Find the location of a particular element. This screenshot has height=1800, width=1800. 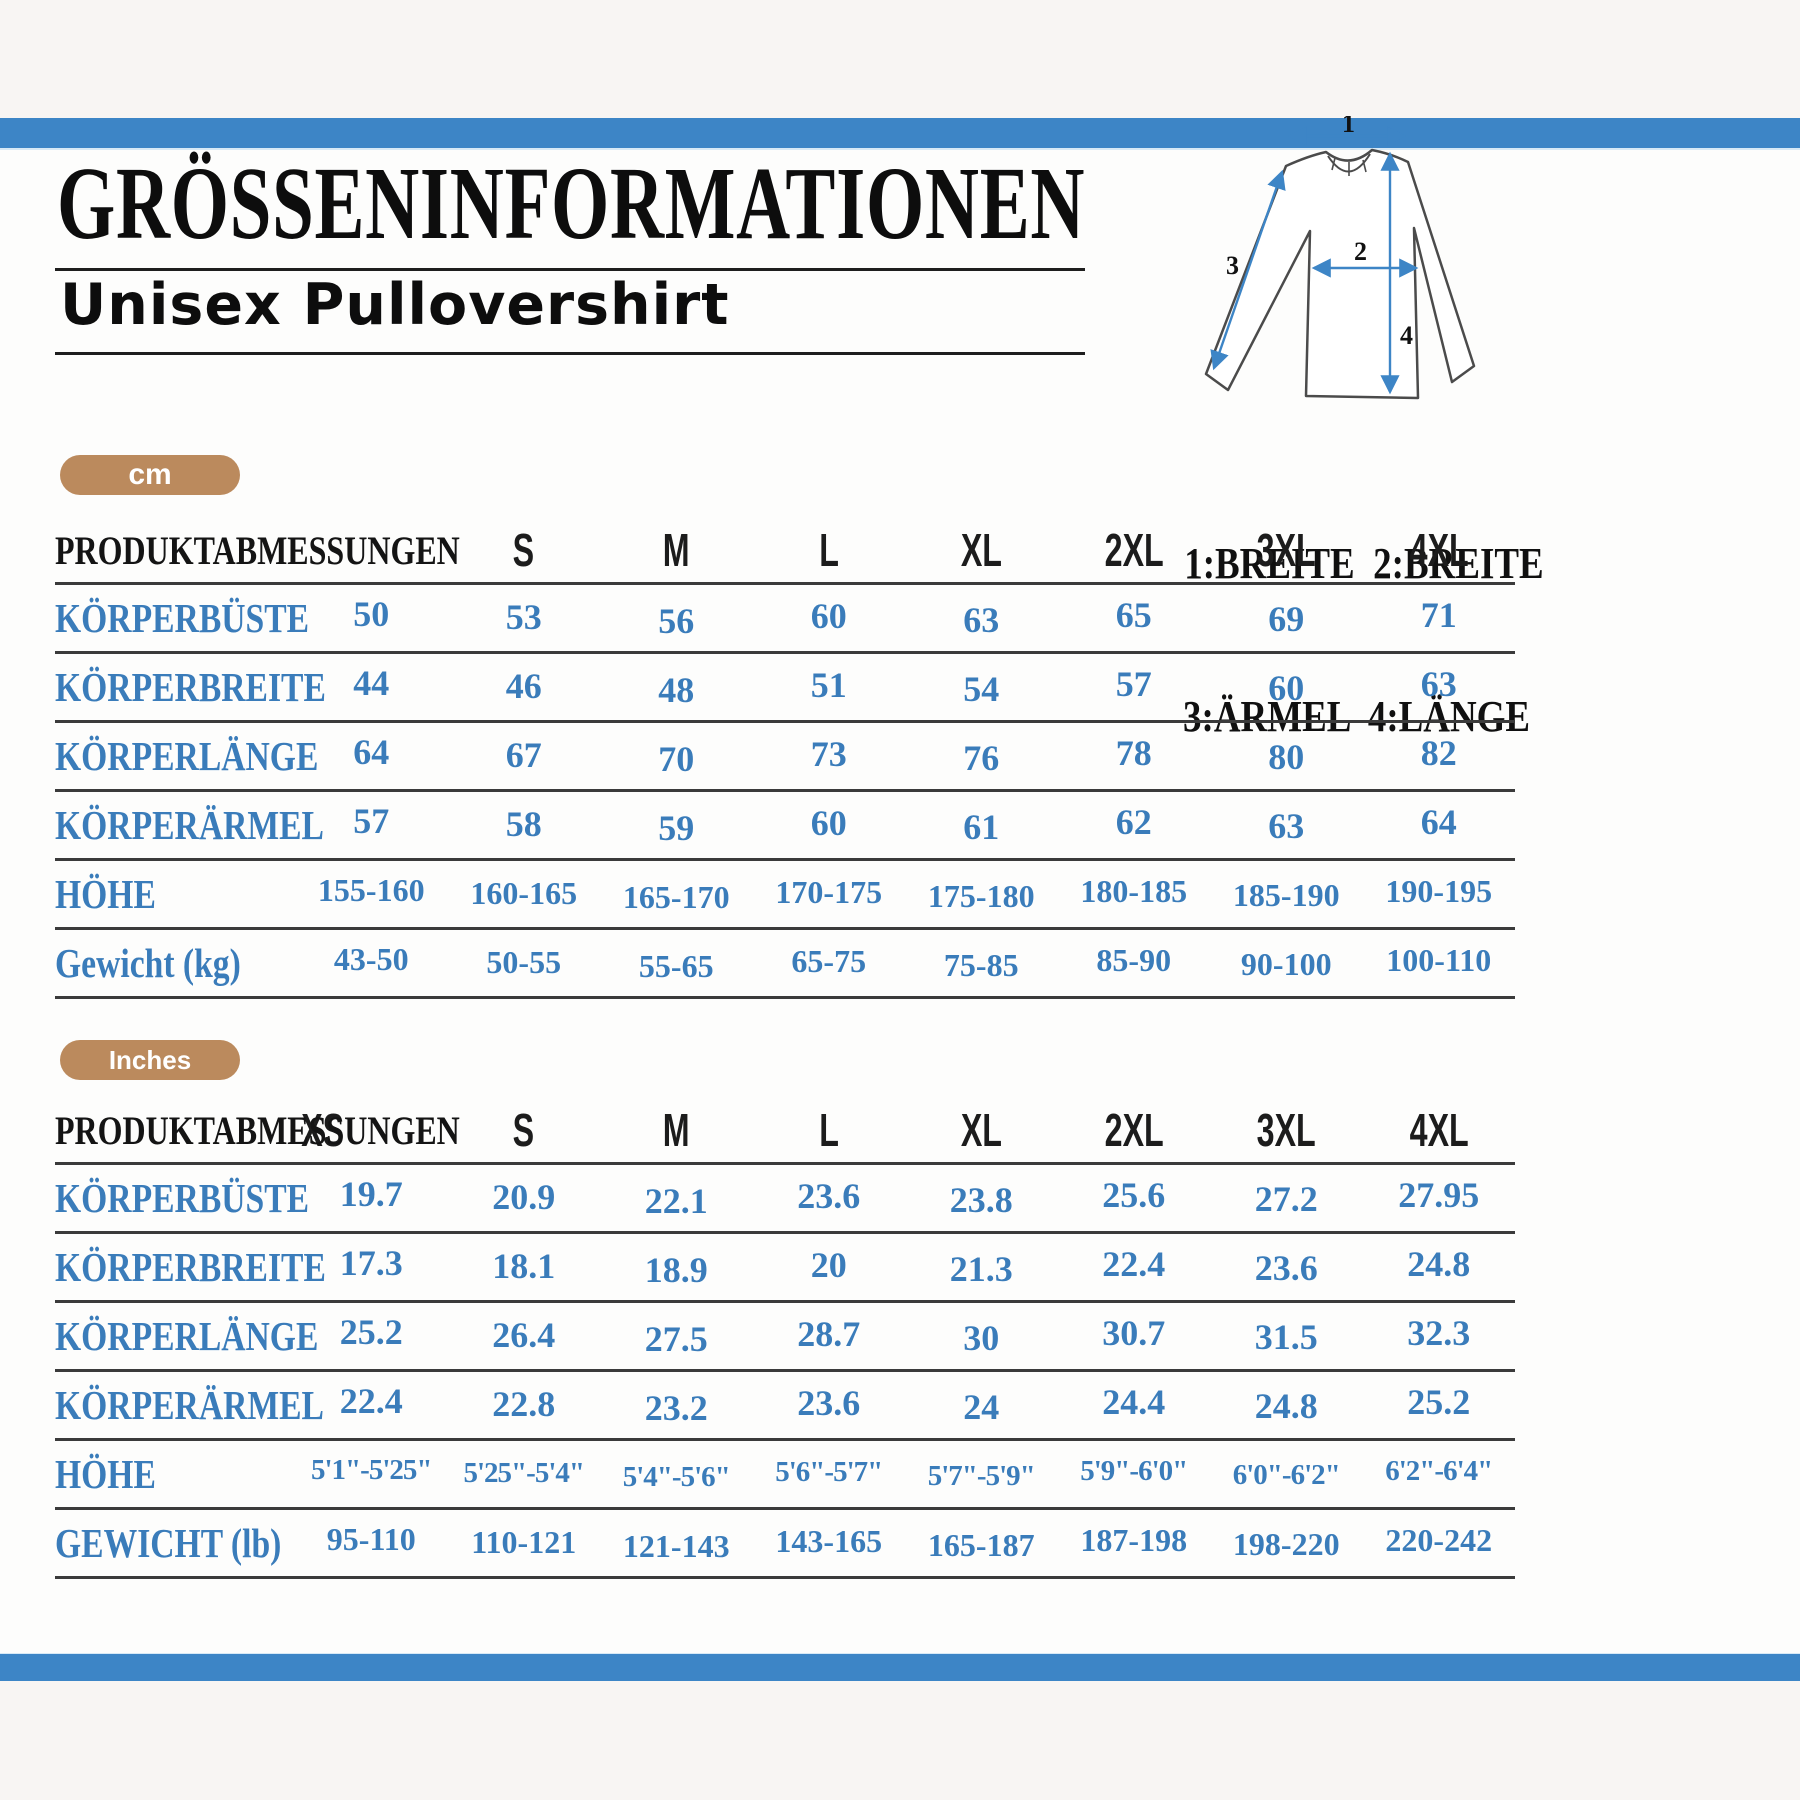

cell-value: 170-175 is located at coordinates (829, 891).